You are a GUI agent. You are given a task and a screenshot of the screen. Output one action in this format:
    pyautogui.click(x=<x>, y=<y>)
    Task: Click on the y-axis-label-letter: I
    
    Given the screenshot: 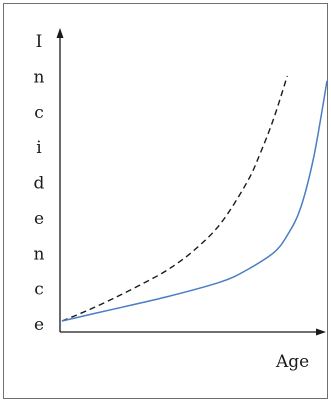 What is the action you would take?
    pyautogui.click(x=39, y=42)
    